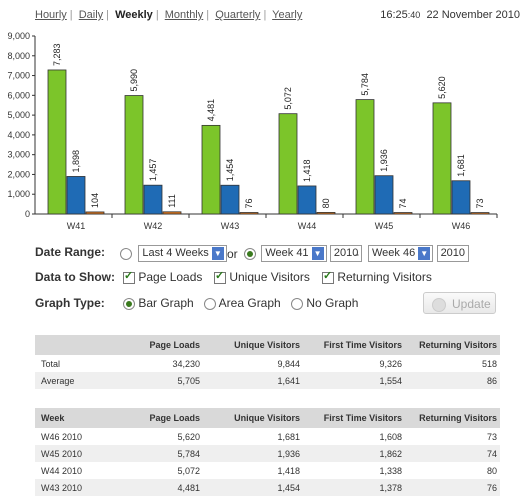 The image size is (530, 496). I want to click on data-label: 7,283, so click(57, 54).